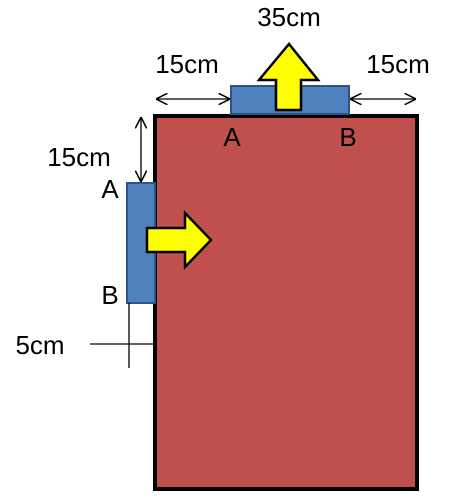 This screenshot has width=453, height=499. I want to click on up-arrow-icon, so click(288, 77).